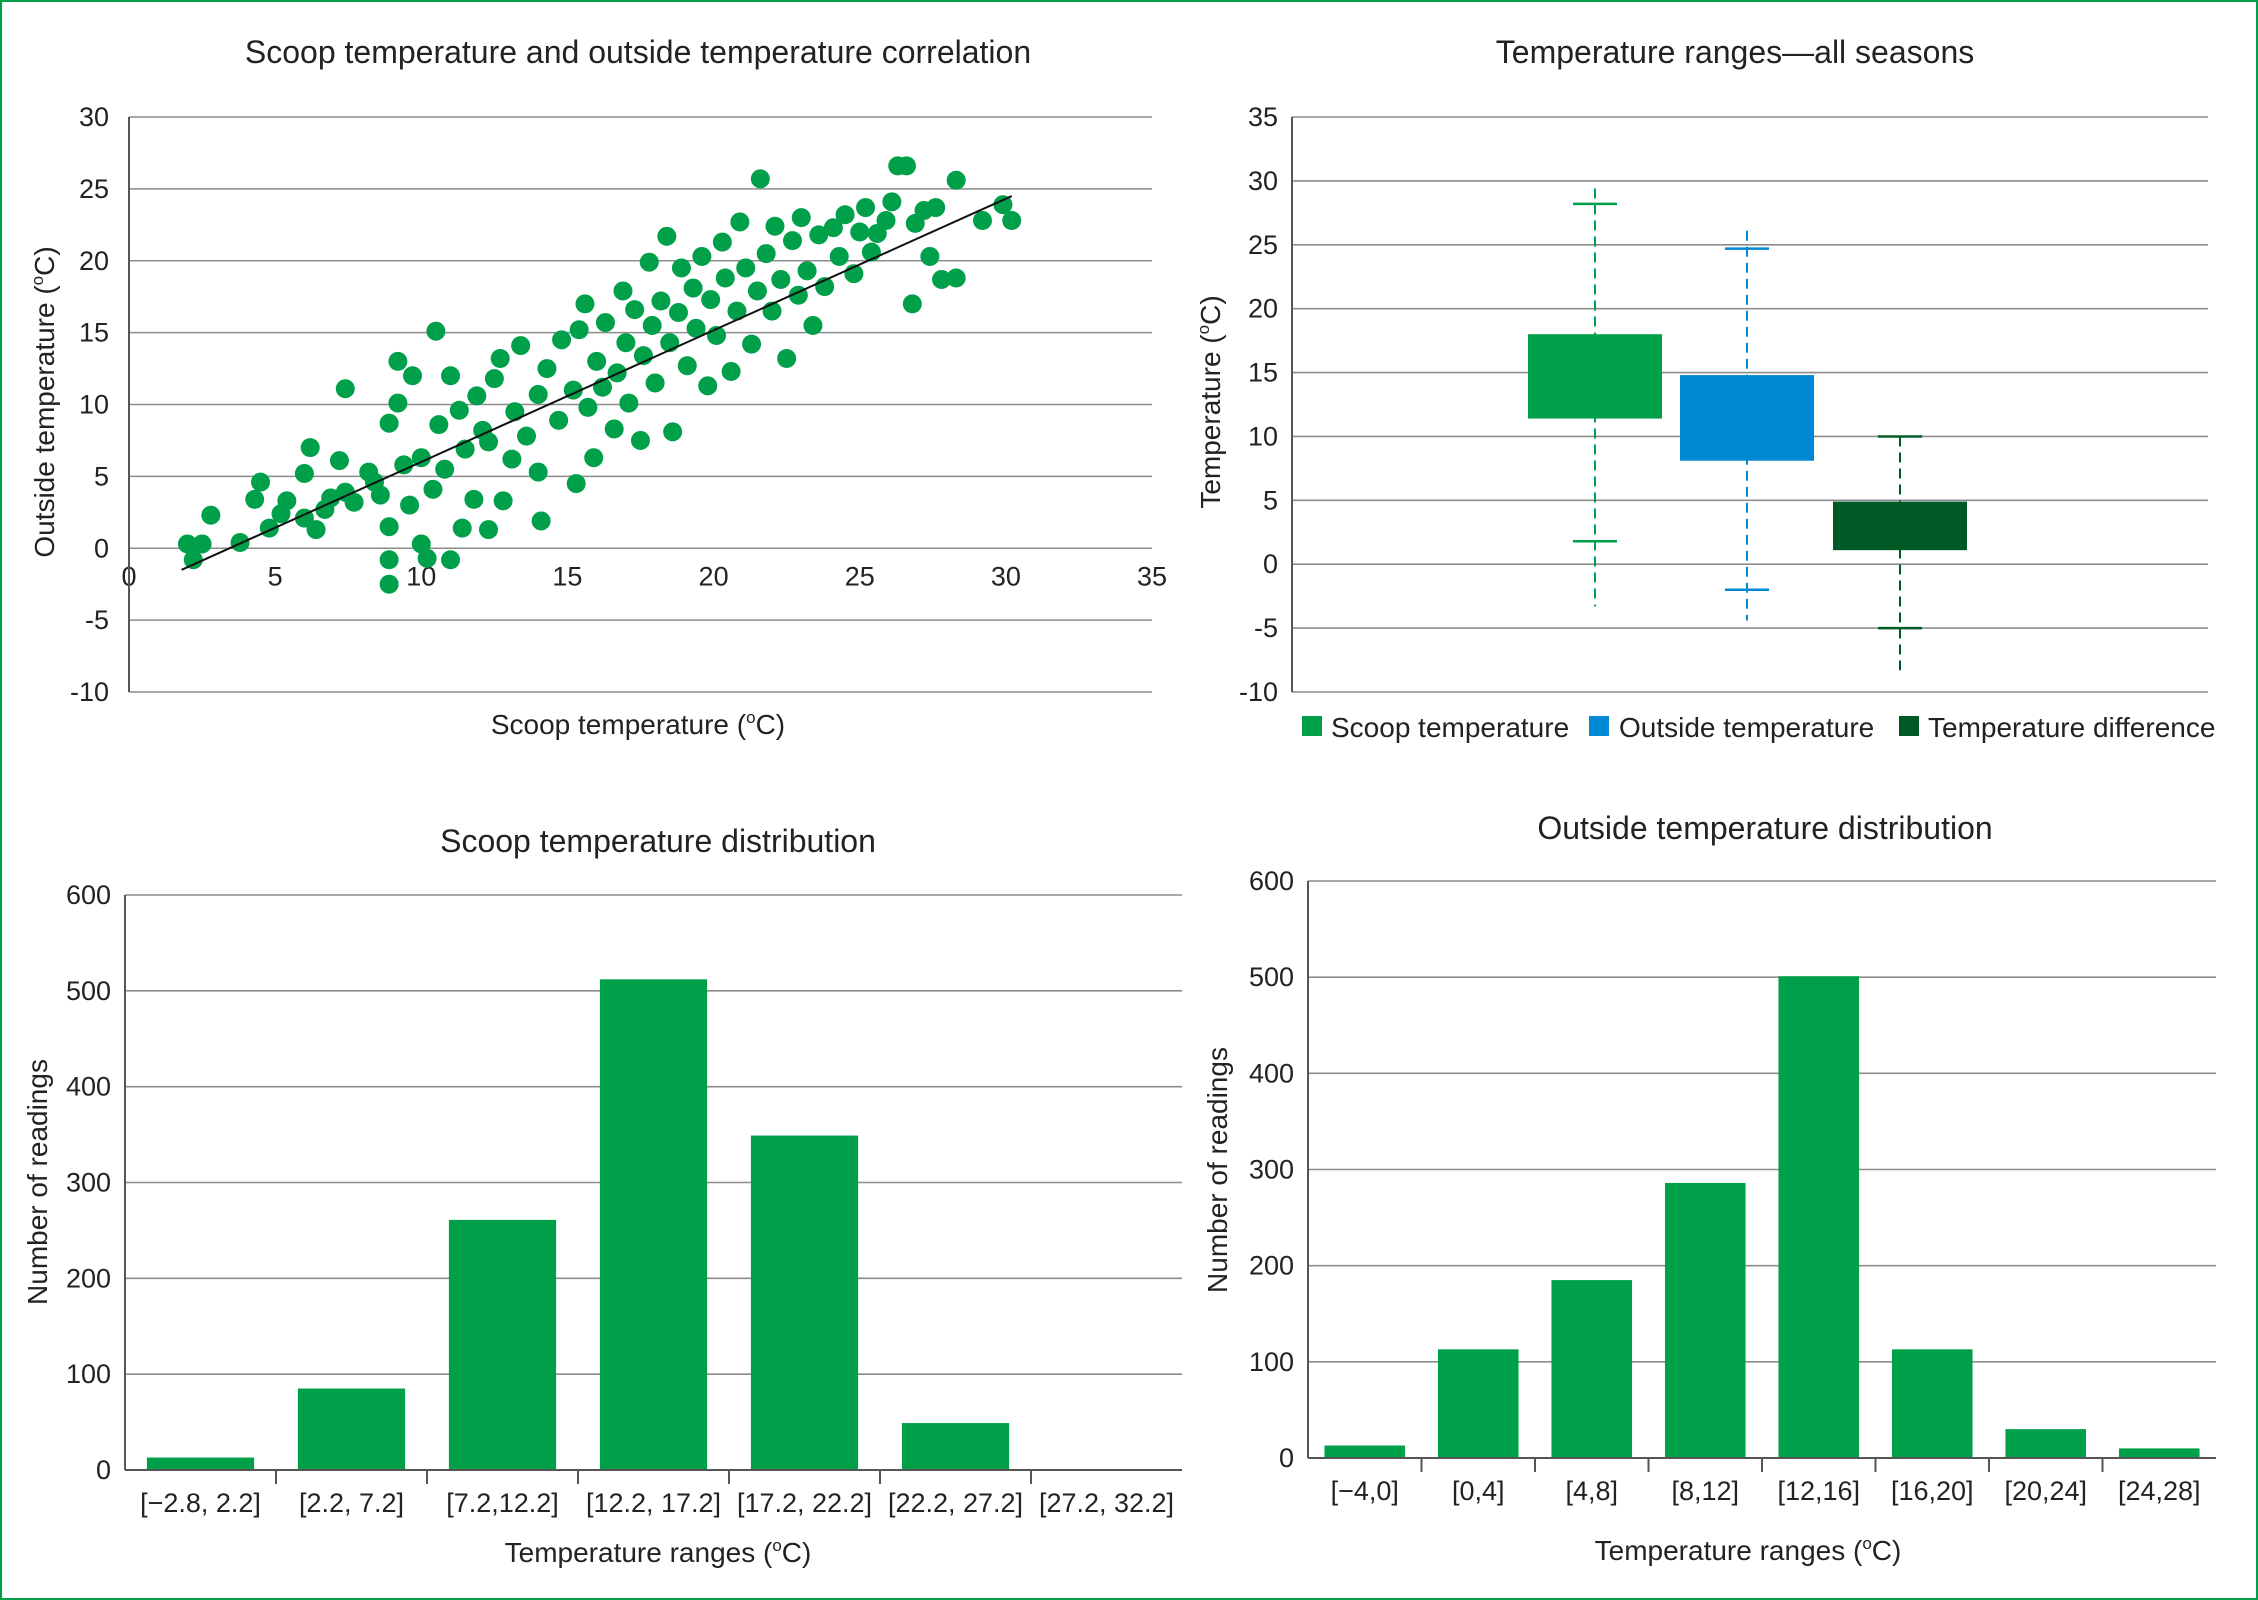 The image size is (2258, 1600). Describe the element at coordinates (101, 476) in the screenshot. I see `scatter-y-tick-label: 5` at that location.